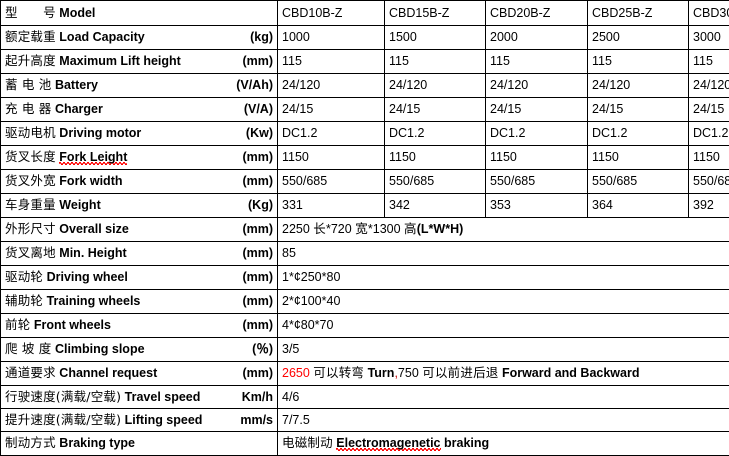 The width and height of the screenshot is (729, 456). What do you see at coordinates (339, 373) in the screenshot?
I see `value-segment: 可以转弯` at bounding box center [339, 373].